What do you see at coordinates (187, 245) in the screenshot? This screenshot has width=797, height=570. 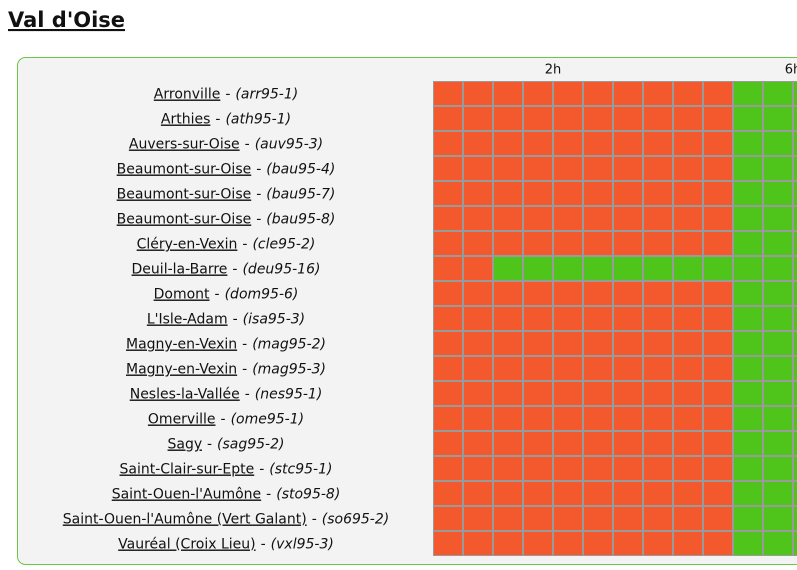 I see `station-link: Cléry-en-Vexin` at bounding box center [187, 245].